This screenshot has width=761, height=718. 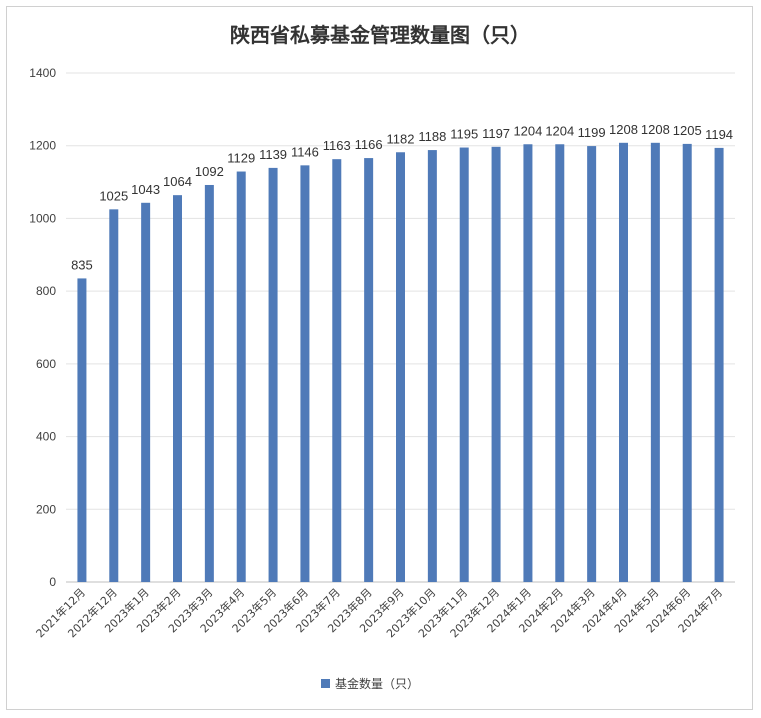 I want to click on chart-title: 陕西省私募基金管理数量图（只）, so click(x=380, y=35).